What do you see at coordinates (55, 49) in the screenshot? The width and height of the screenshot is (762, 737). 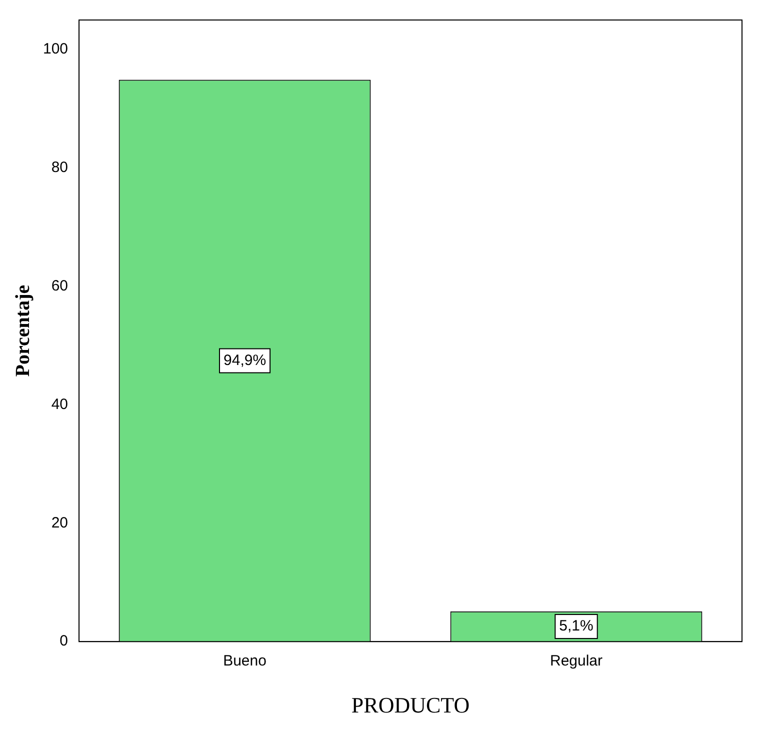 I see `y-tick-label: 100` at bounding box center [55, 49].